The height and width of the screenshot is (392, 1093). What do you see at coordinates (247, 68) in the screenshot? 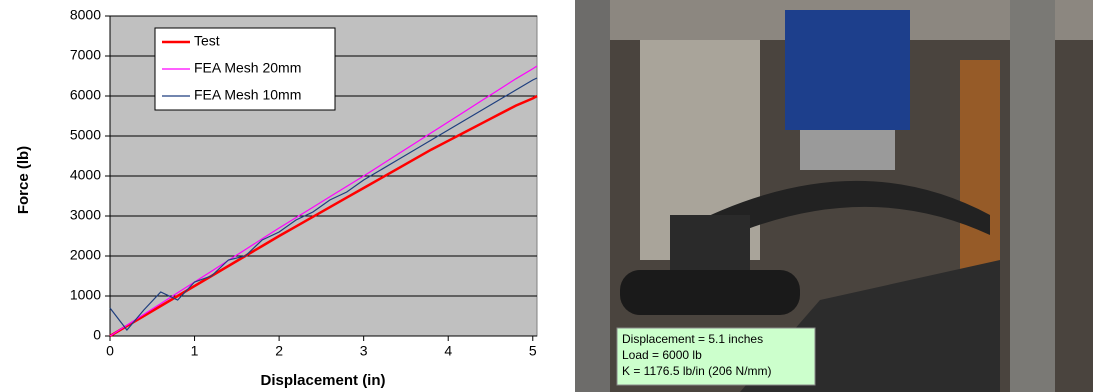
I see `legend-label: FEA Mesh 20mm` at bounding box center [247, 68].